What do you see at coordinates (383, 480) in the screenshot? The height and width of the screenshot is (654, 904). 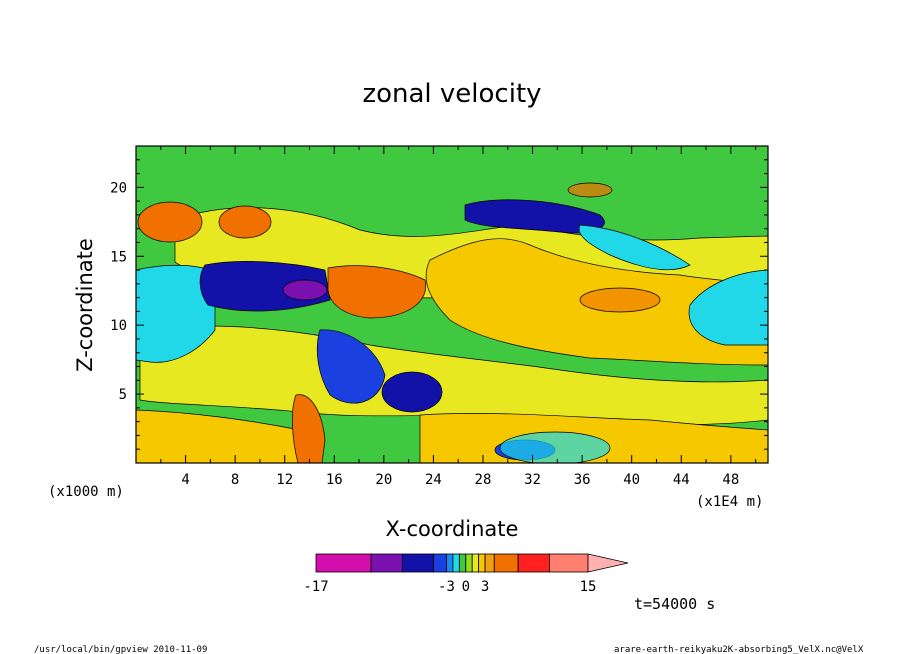 I see `x-tick-label: 20` at bounding box center [383, 480].